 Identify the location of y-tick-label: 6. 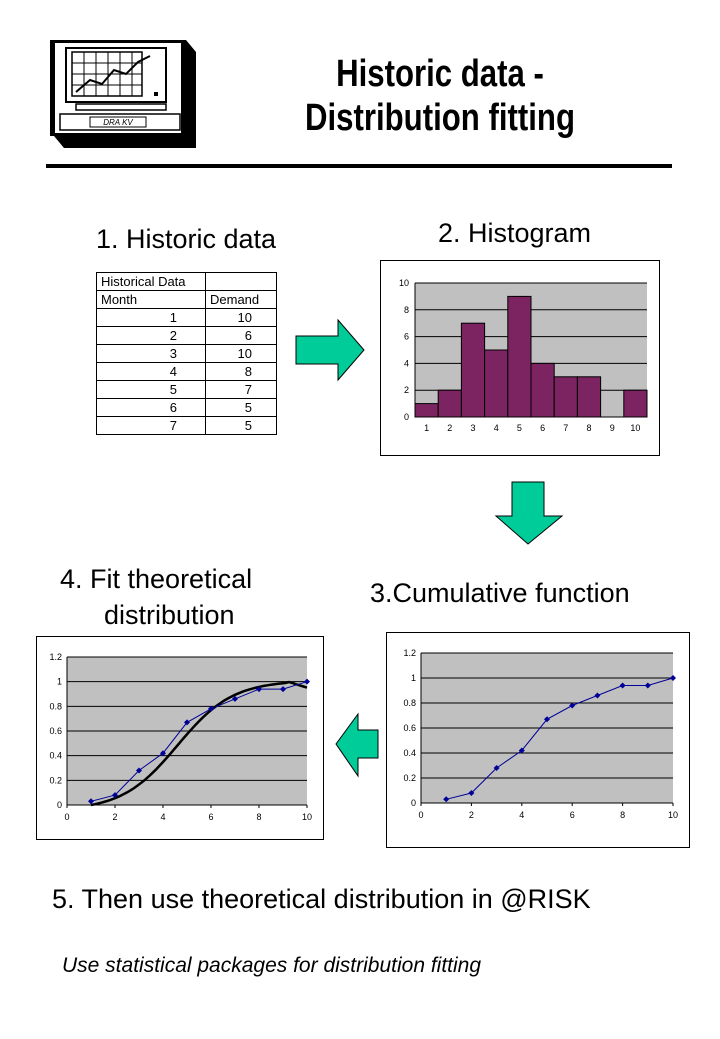
(406, 337).